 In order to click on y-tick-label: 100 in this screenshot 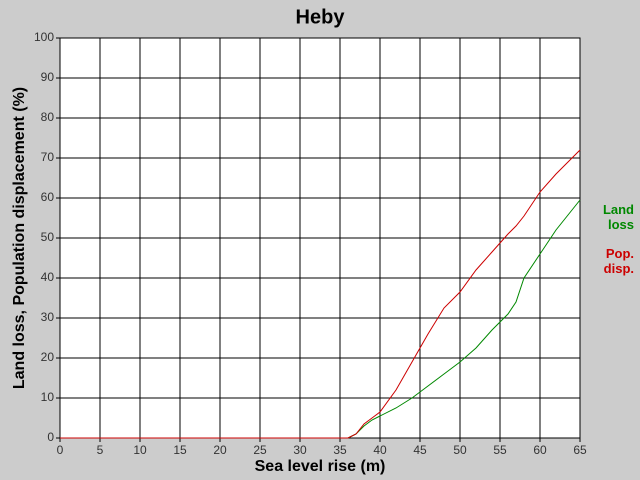, I will do `click(44, 37)`.